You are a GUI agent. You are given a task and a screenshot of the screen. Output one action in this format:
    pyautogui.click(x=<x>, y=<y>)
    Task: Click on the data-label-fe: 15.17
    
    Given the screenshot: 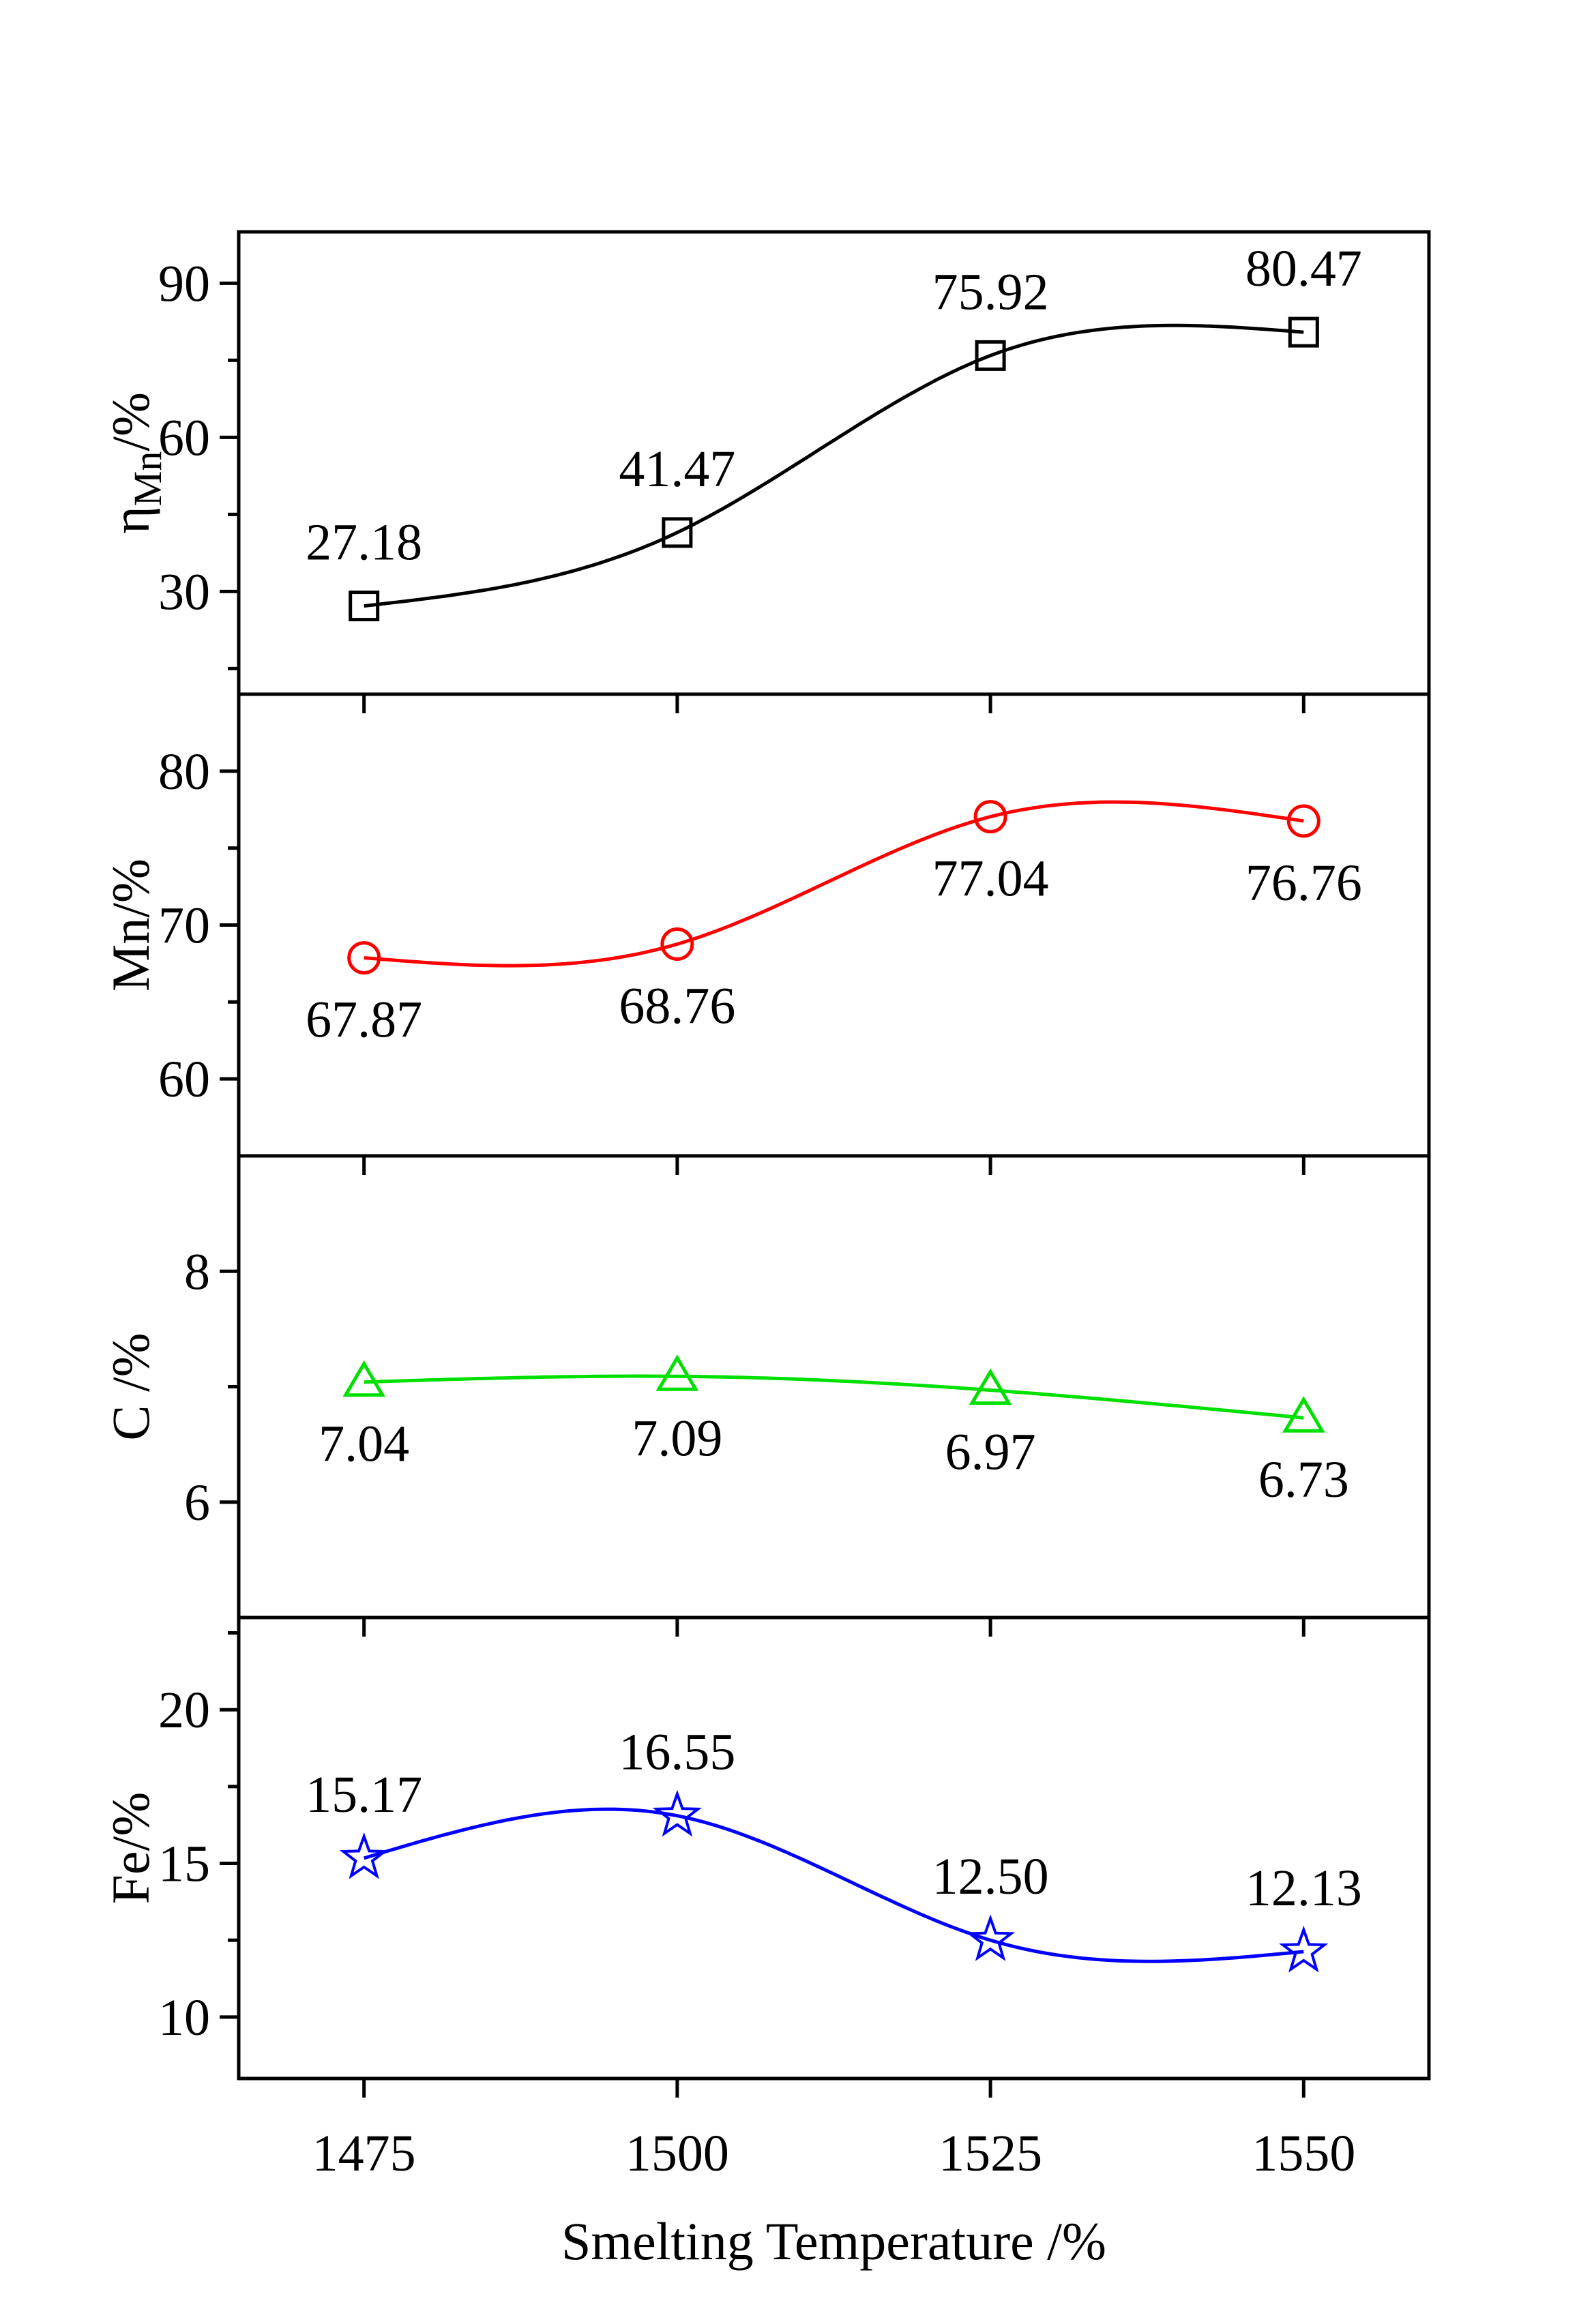 What is the action you would take?
    pyautogui.click(x=364, y=1794)
    